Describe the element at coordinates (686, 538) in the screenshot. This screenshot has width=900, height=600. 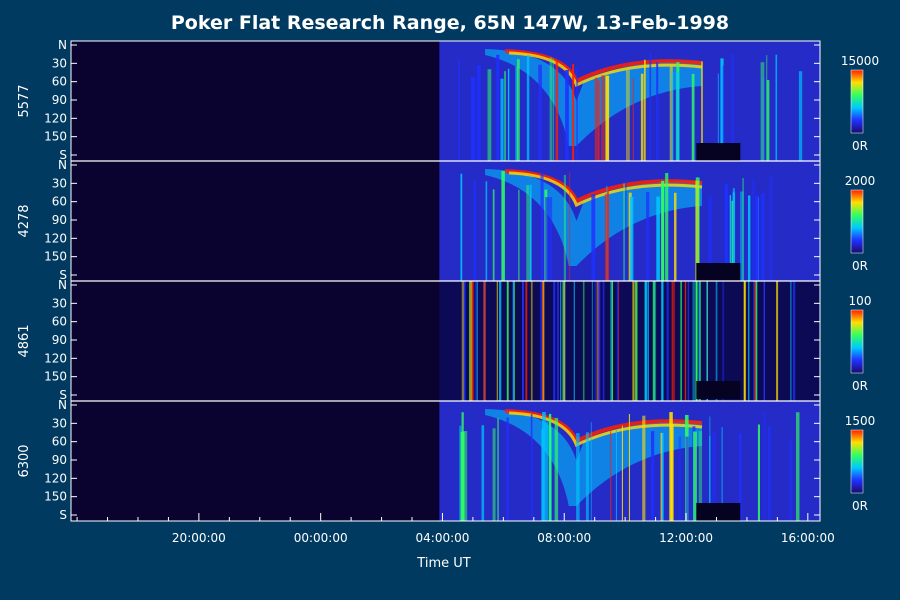
I see `x-tick-label: 12:00:00` at that location.